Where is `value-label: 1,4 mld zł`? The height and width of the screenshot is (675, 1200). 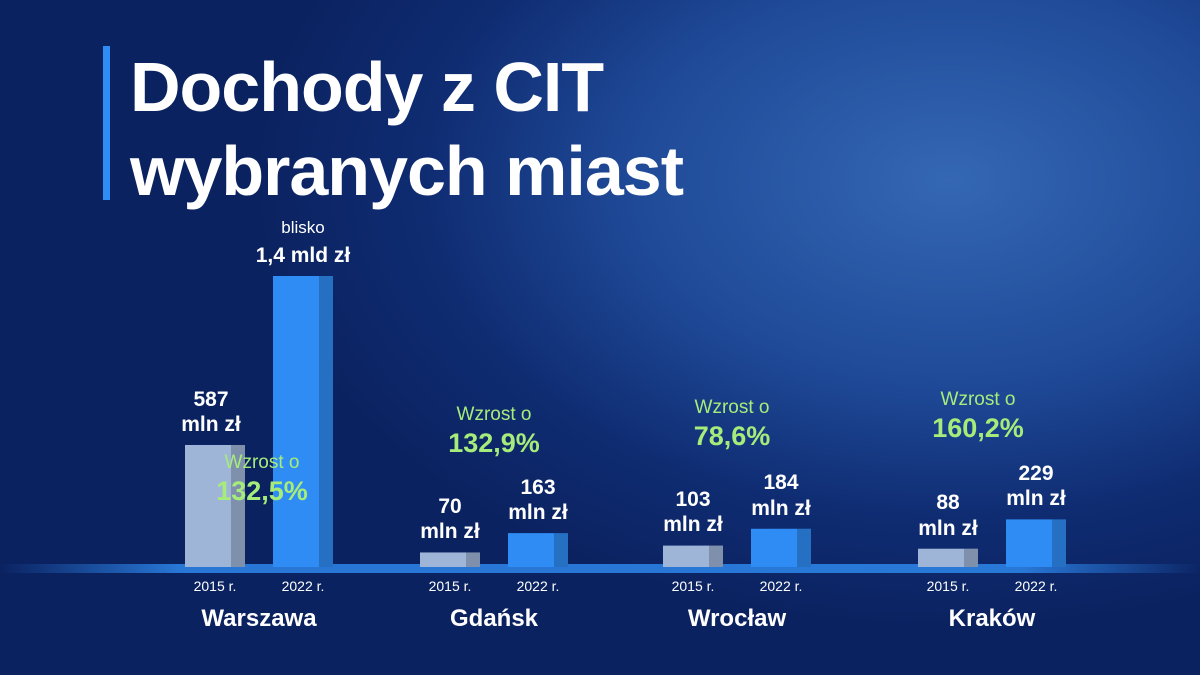 value-label: 1,4 mld zł is located at coordinates (303, 255).